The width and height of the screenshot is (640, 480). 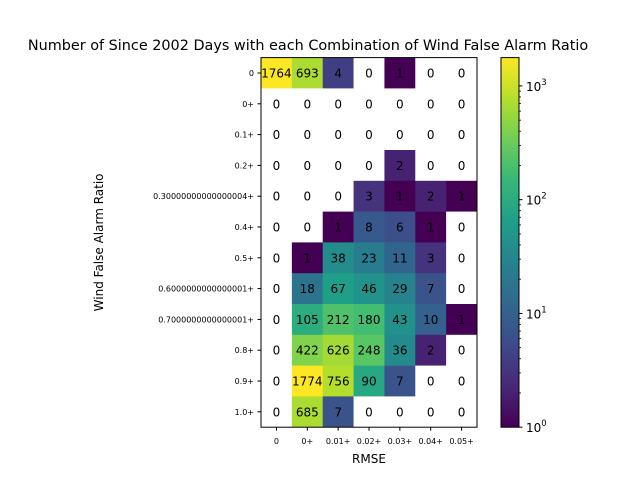 I want to click on colorbar-tick-label: 10², so click(x=536, y=200).